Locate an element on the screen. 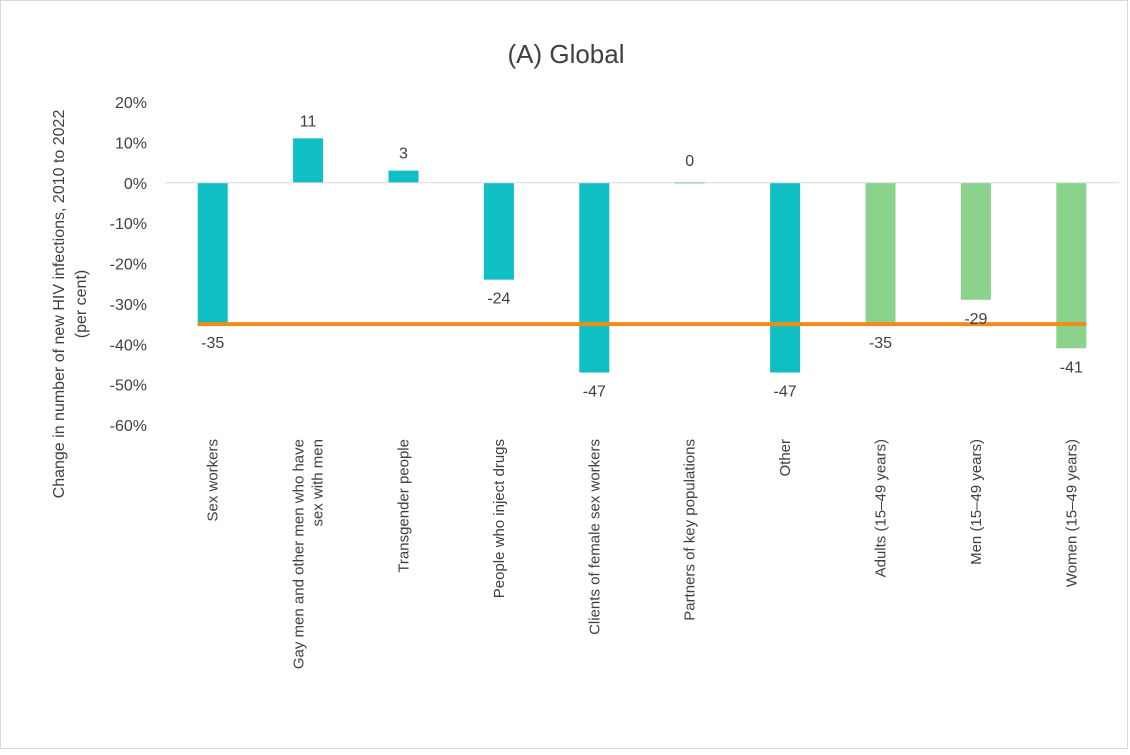 This screenshot has width=1130, height=755. category-label: Clients of female sex workers is located at coordinates (594, 537).